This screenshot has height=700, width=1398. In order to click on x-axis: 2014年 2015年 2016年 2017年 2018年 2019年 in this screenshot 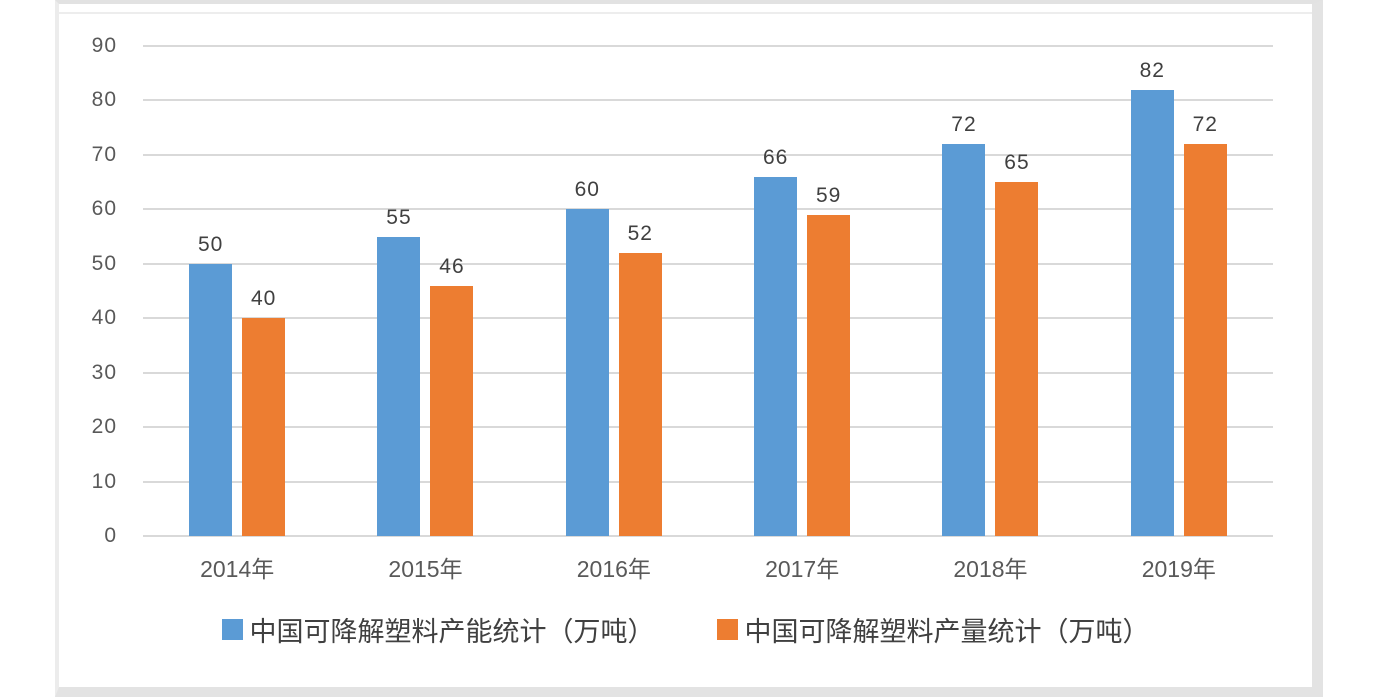, I will do `click(708, 566)`.